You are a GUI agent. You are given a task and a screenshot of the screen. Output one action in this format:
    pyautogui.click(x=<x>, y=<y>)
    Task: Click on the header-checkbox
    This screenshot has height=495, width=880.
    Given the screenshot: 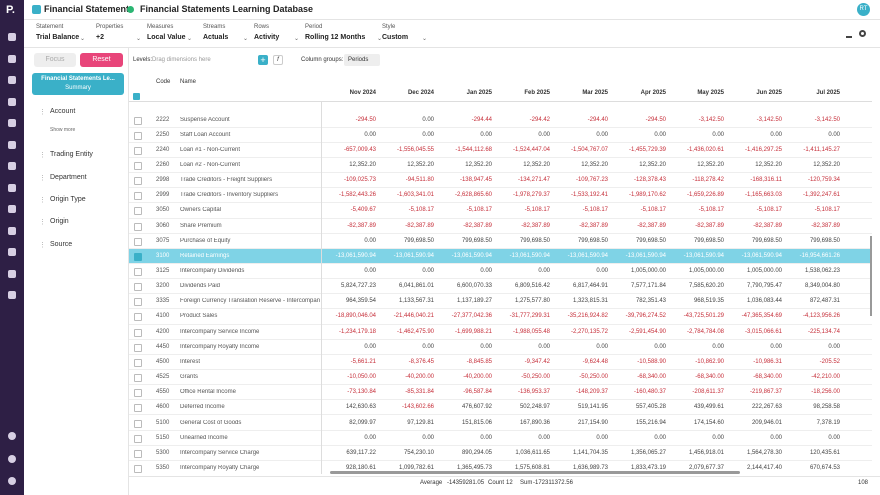 What is the action you would take?
    pyautogui.click(x=136, y=96)
    